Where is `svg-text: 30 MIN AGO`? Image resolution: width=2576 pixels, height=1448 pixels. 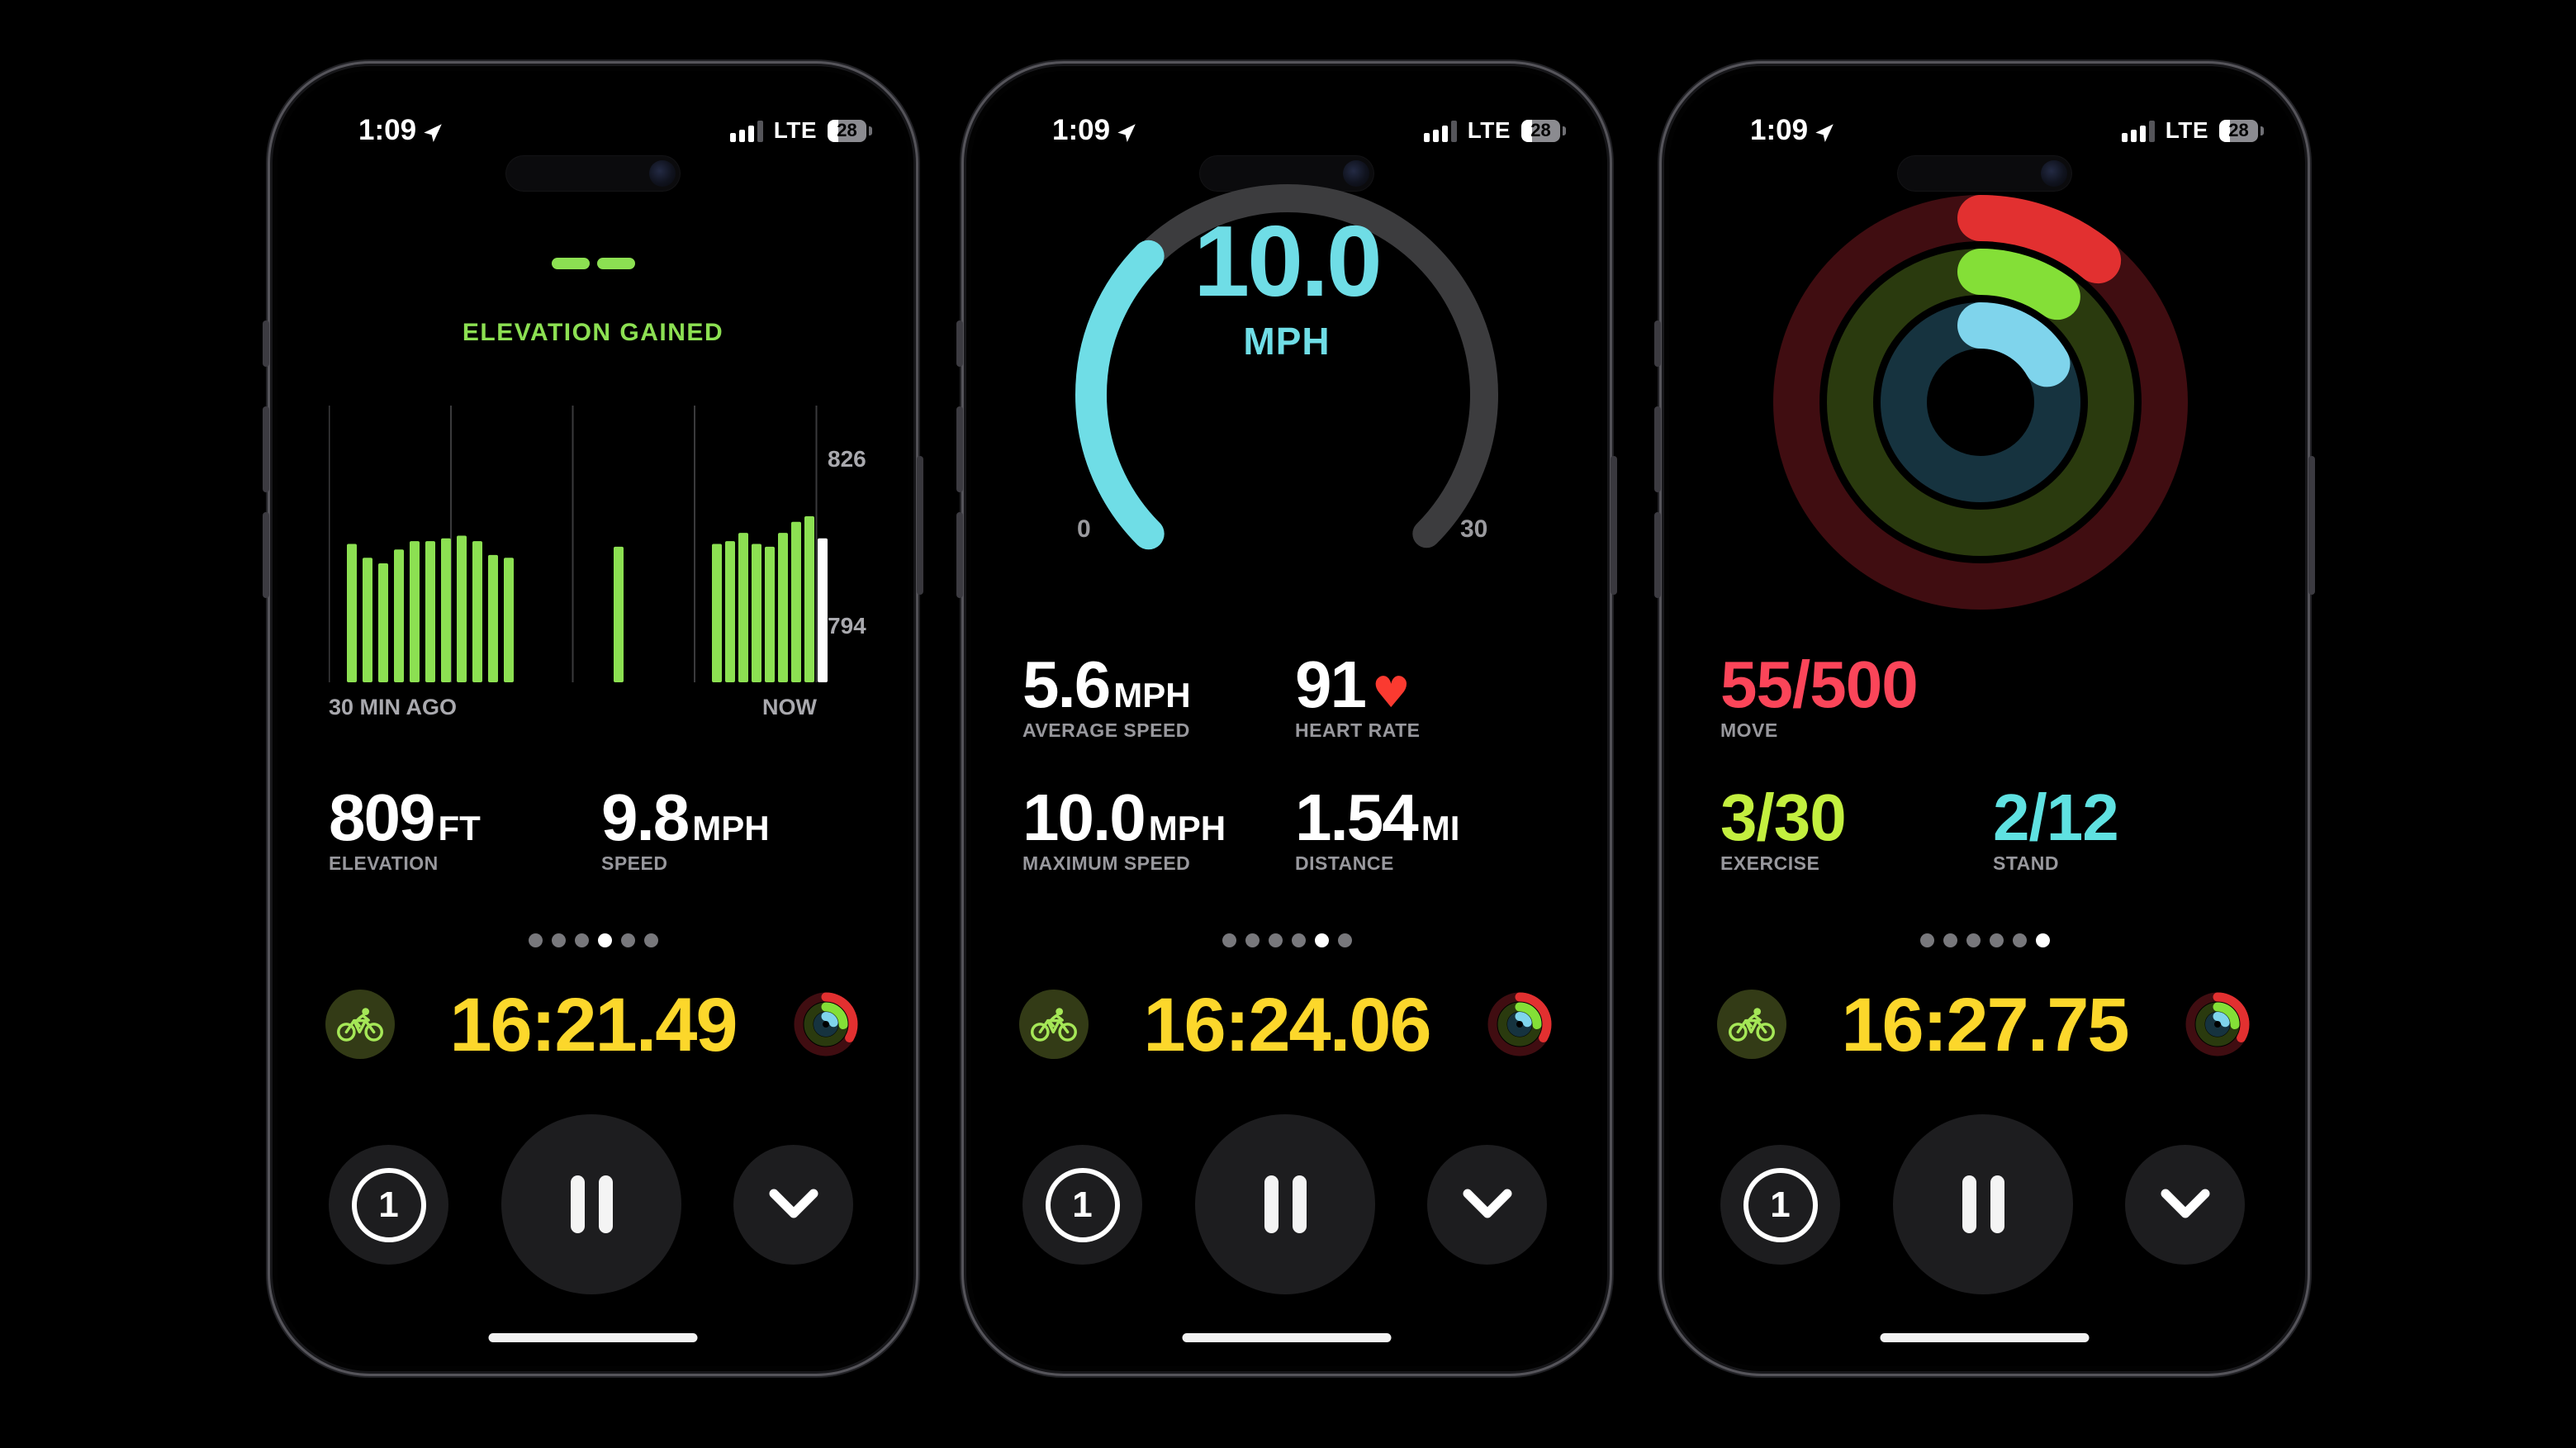 svg-text: 30 MIN AGO is located at coordinates (393, 707).